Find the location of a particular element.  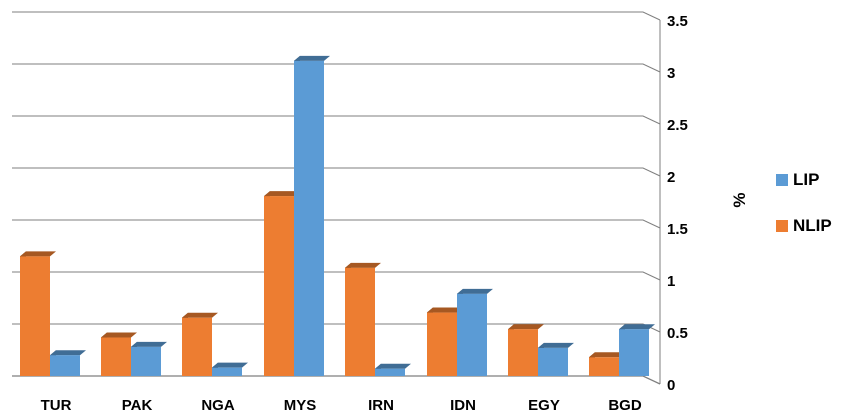

bar-nlip-irn is located at coordinates (363, 319).